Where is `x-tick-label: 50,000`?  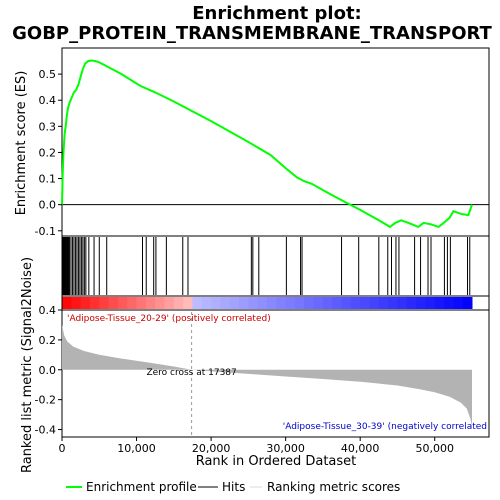 x-tick-label: 50,000 is located at coordinates (434, 448).